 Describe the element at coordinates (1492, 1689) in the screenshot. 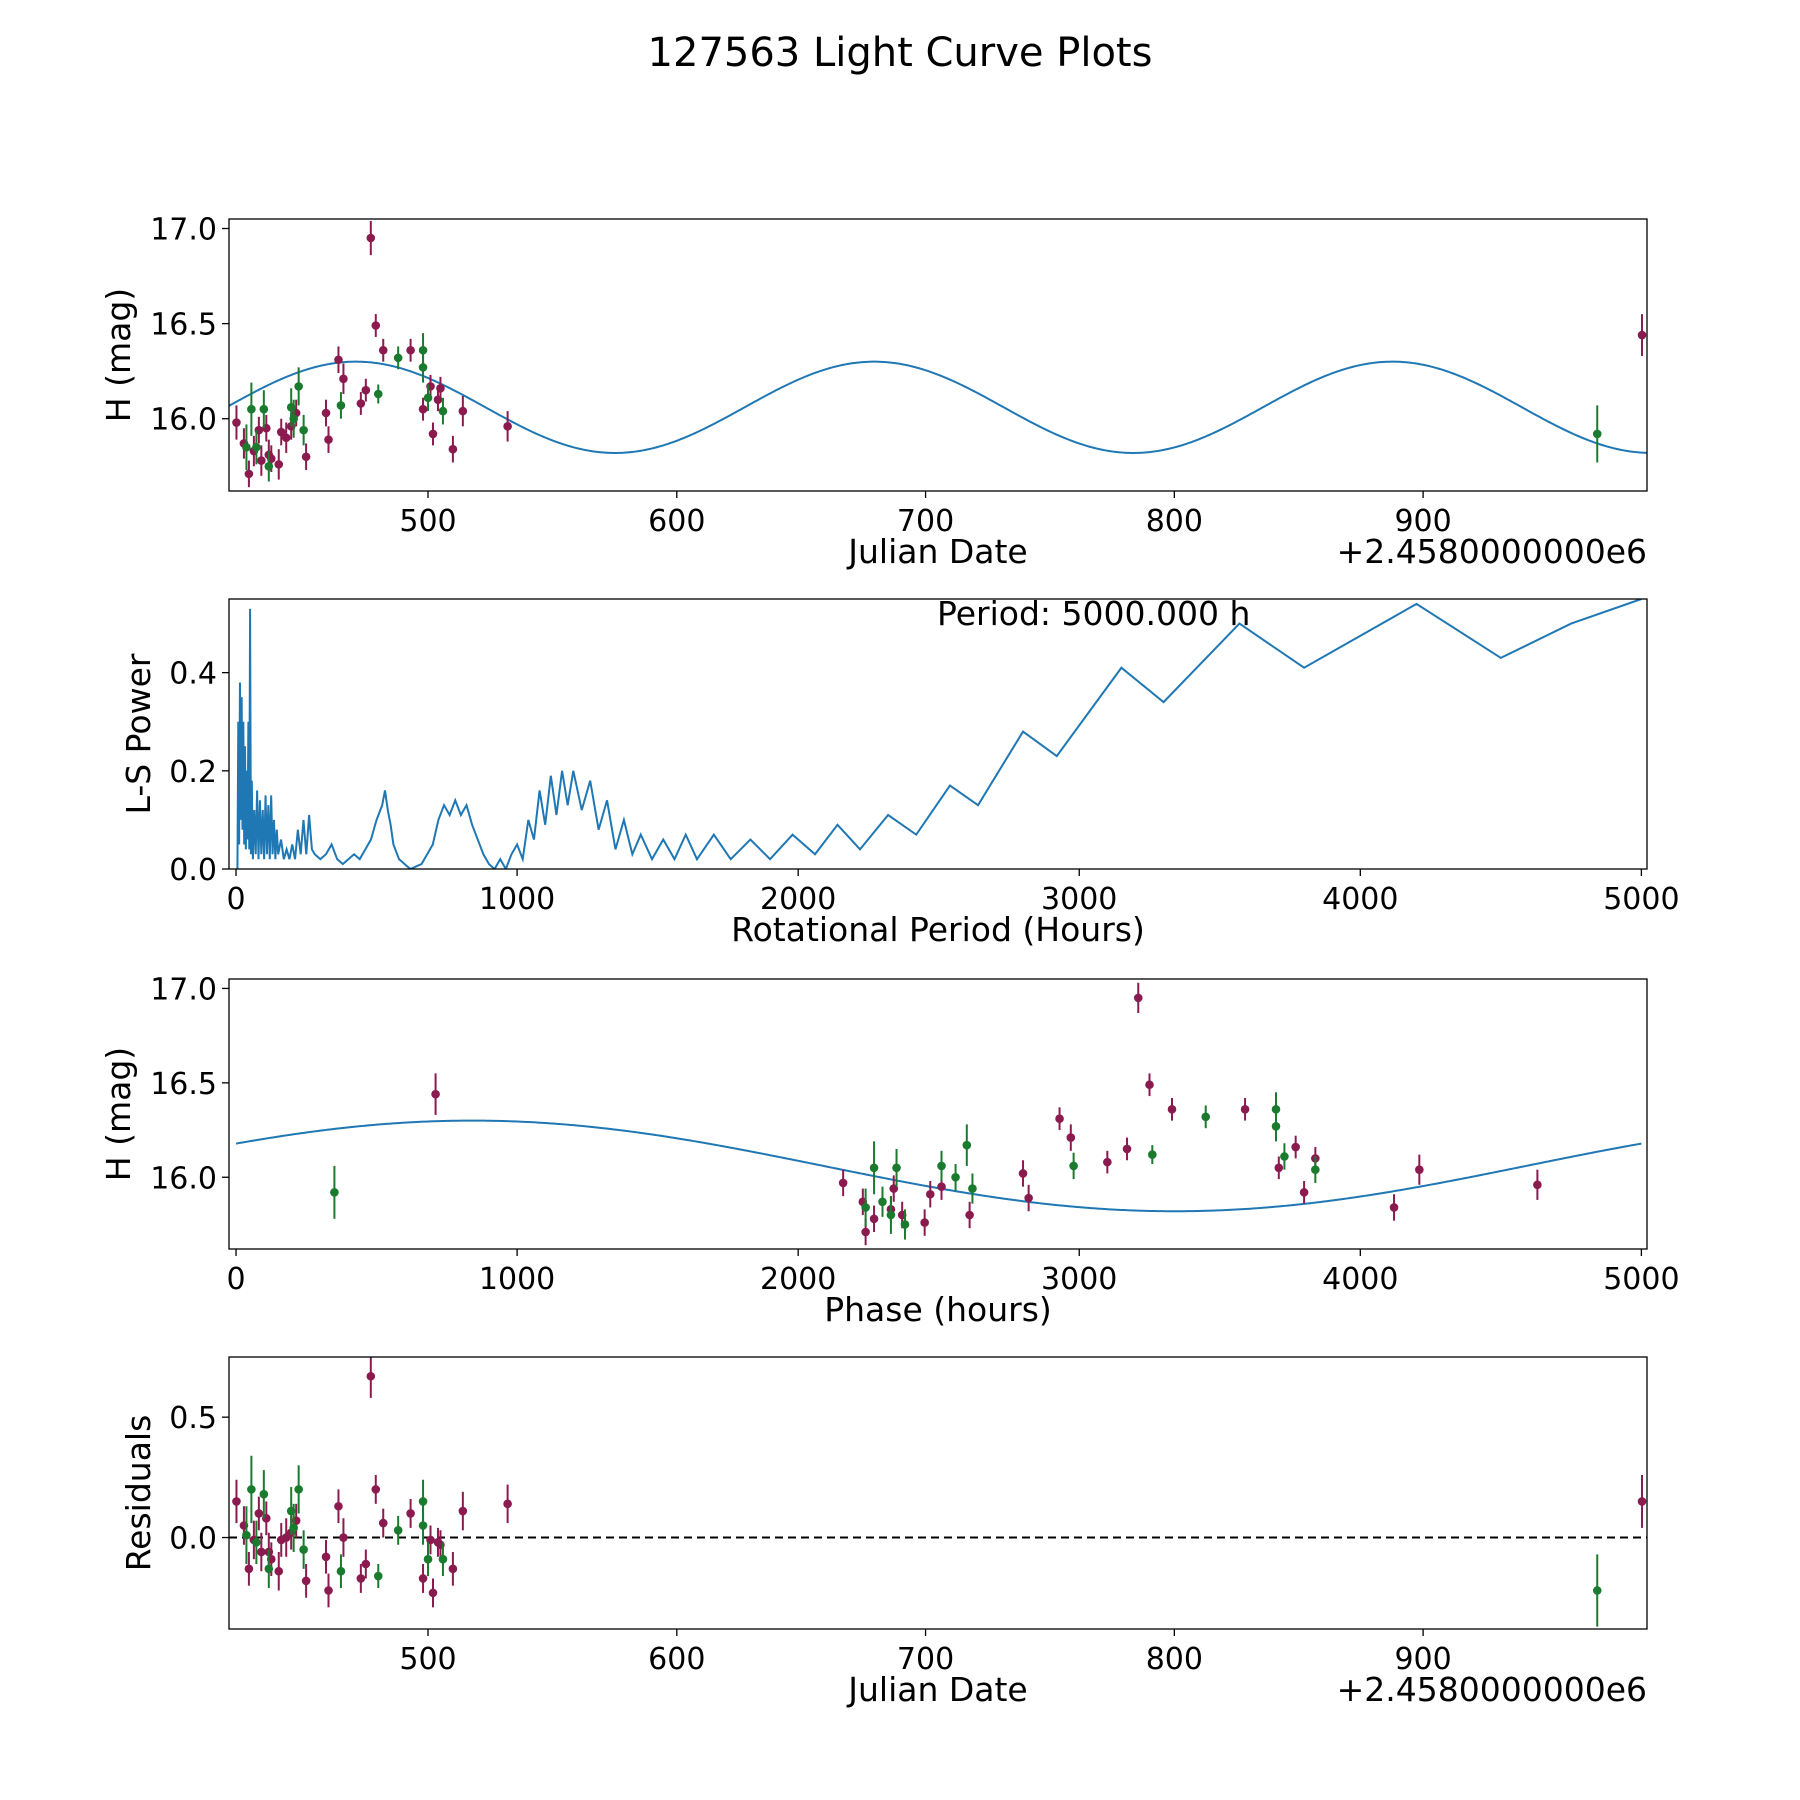

I see `x-offset-text: +2.4580000000e6` at that location.